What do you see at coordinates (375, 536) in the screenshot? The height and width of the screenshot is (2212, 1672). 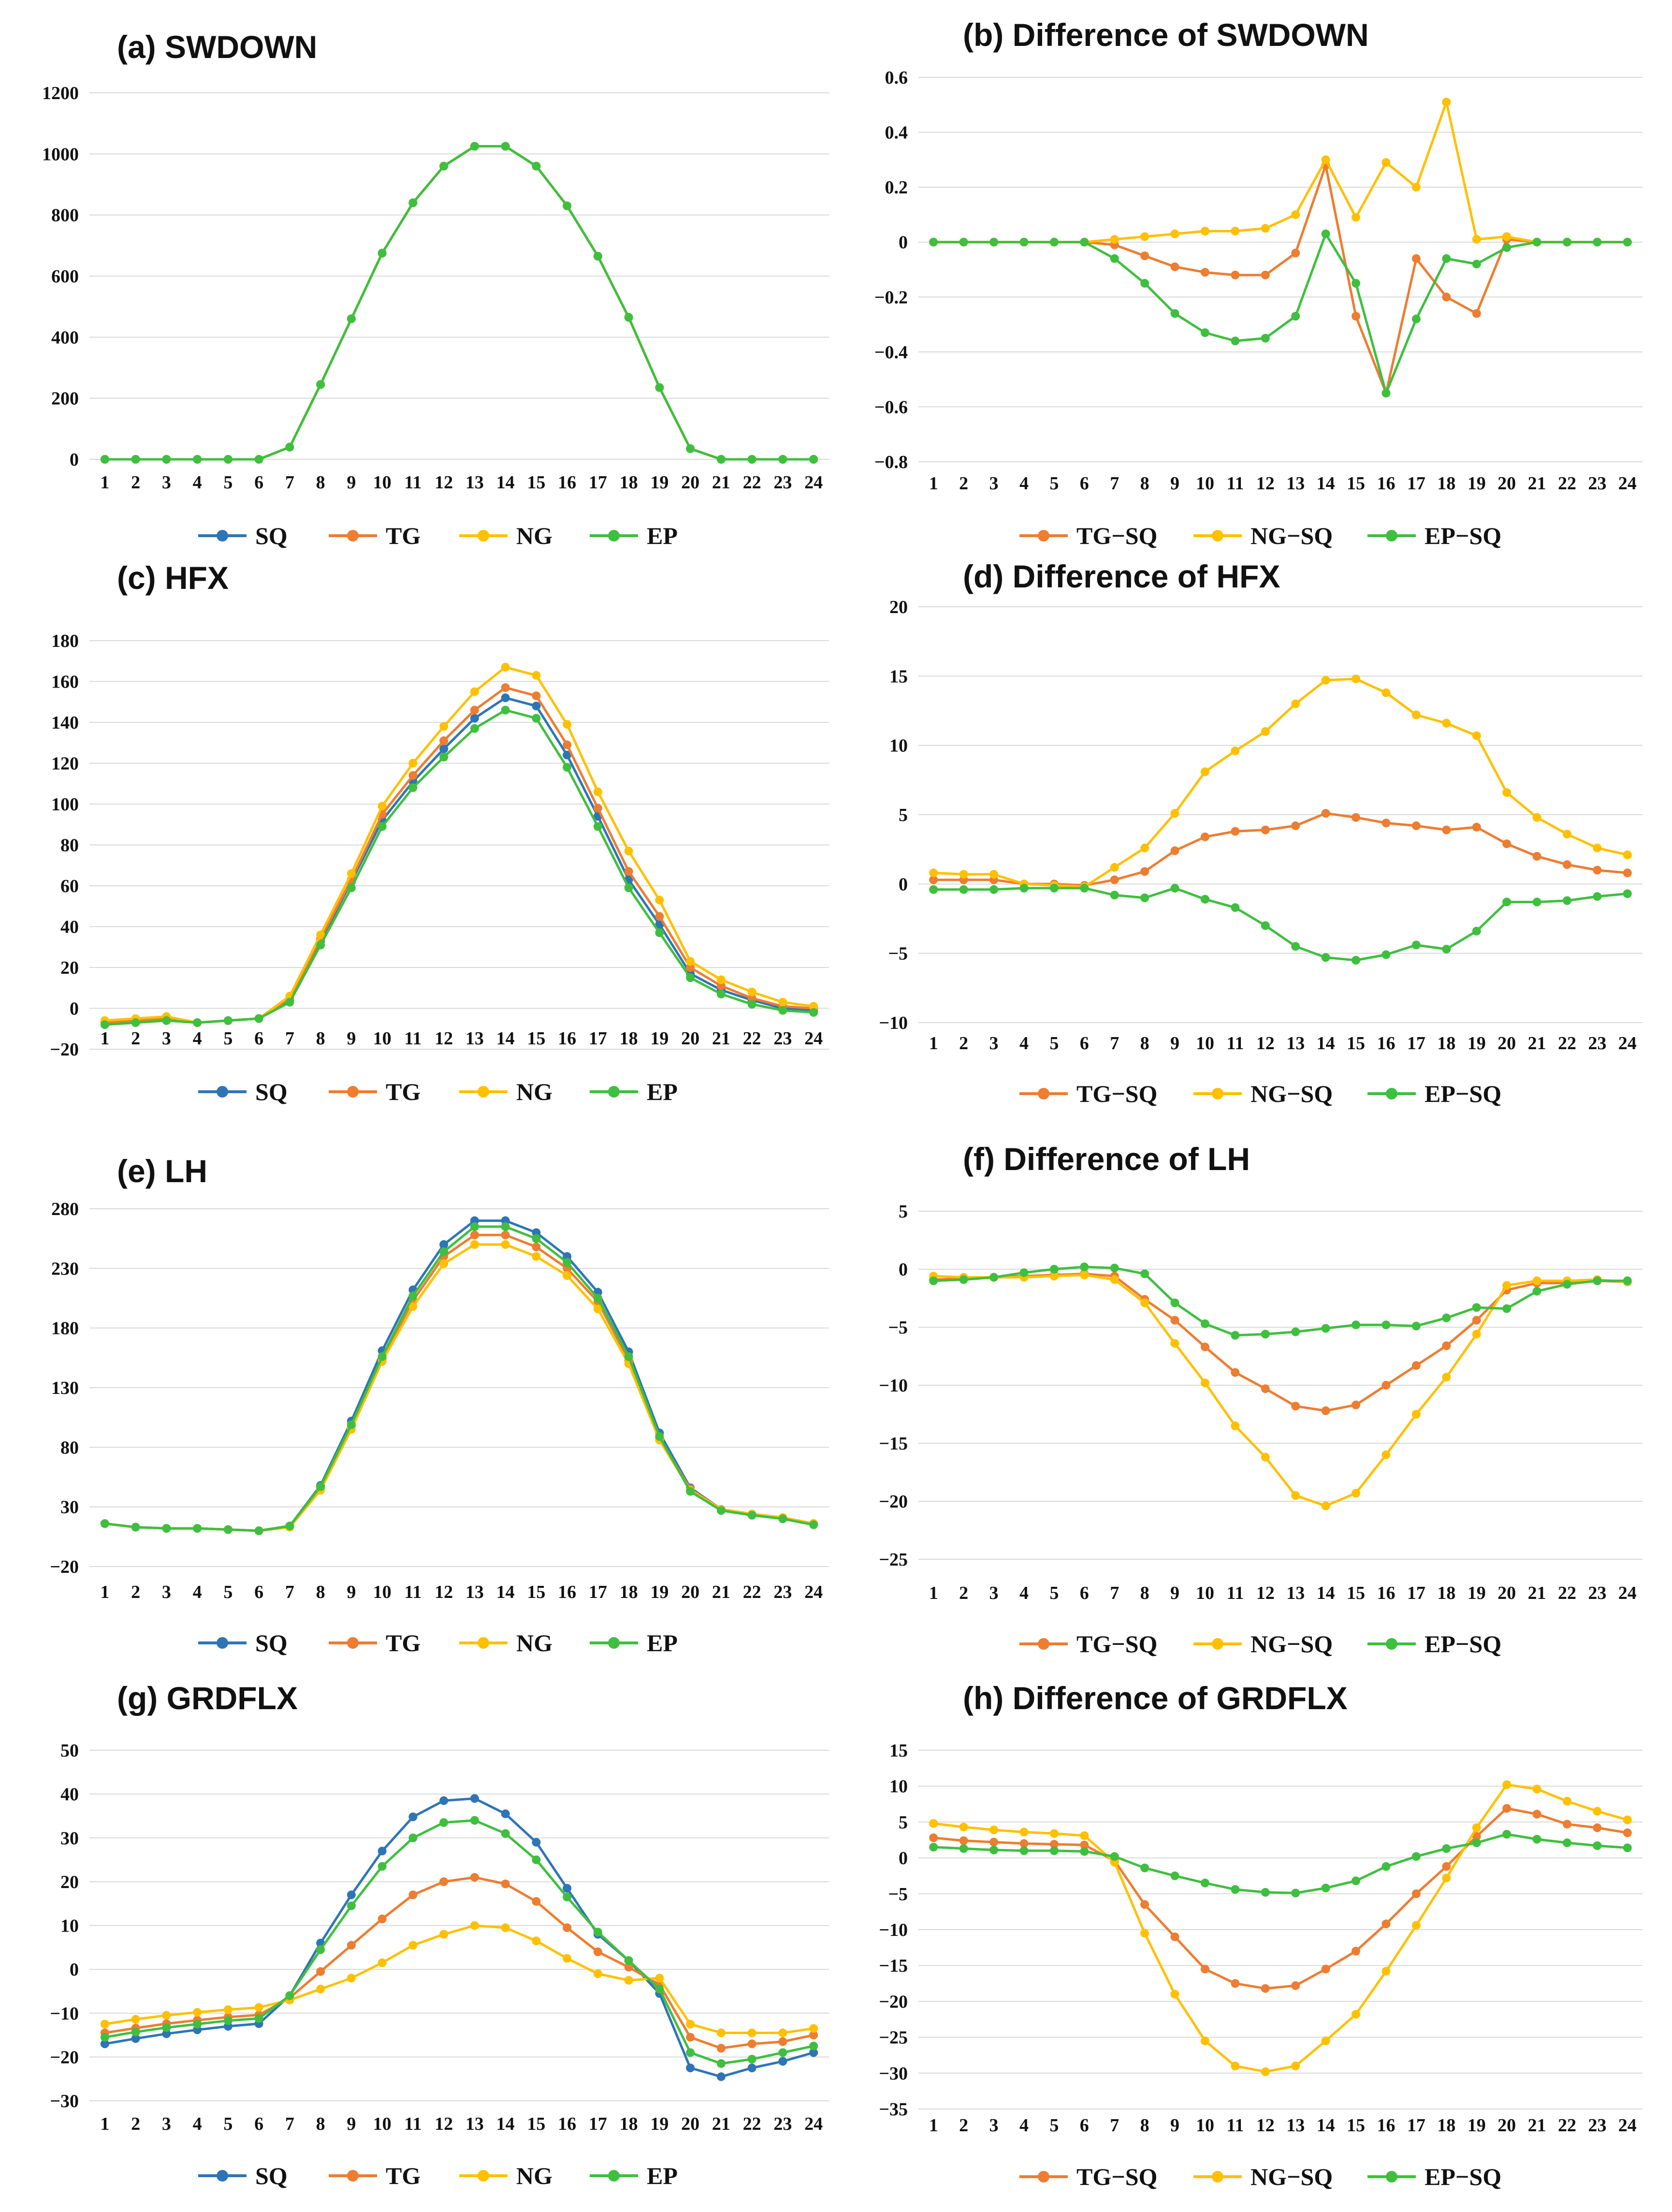 I see `legend-item: TG` at bounding box center [375, 536].